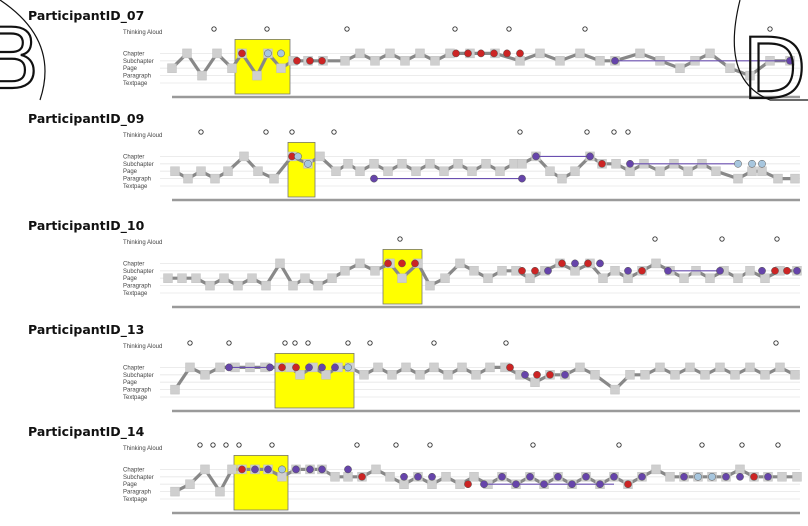 Image resolution: width=808 pixels, height=526 pixels. What do you see at coordinates (135, 398) in the screenshot?
I see `level-label: Textpage` at bounding box center [135, 398].